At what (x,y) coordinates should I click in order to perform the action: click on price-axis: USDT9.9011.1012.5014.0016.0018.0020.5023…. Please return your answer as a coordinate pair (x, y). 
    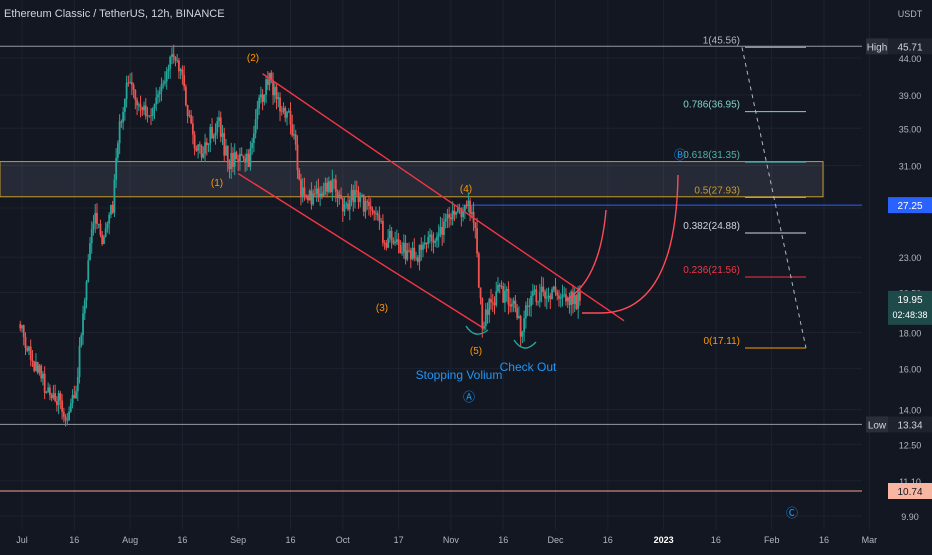
    Looking at the image, I should click on (899, 265).